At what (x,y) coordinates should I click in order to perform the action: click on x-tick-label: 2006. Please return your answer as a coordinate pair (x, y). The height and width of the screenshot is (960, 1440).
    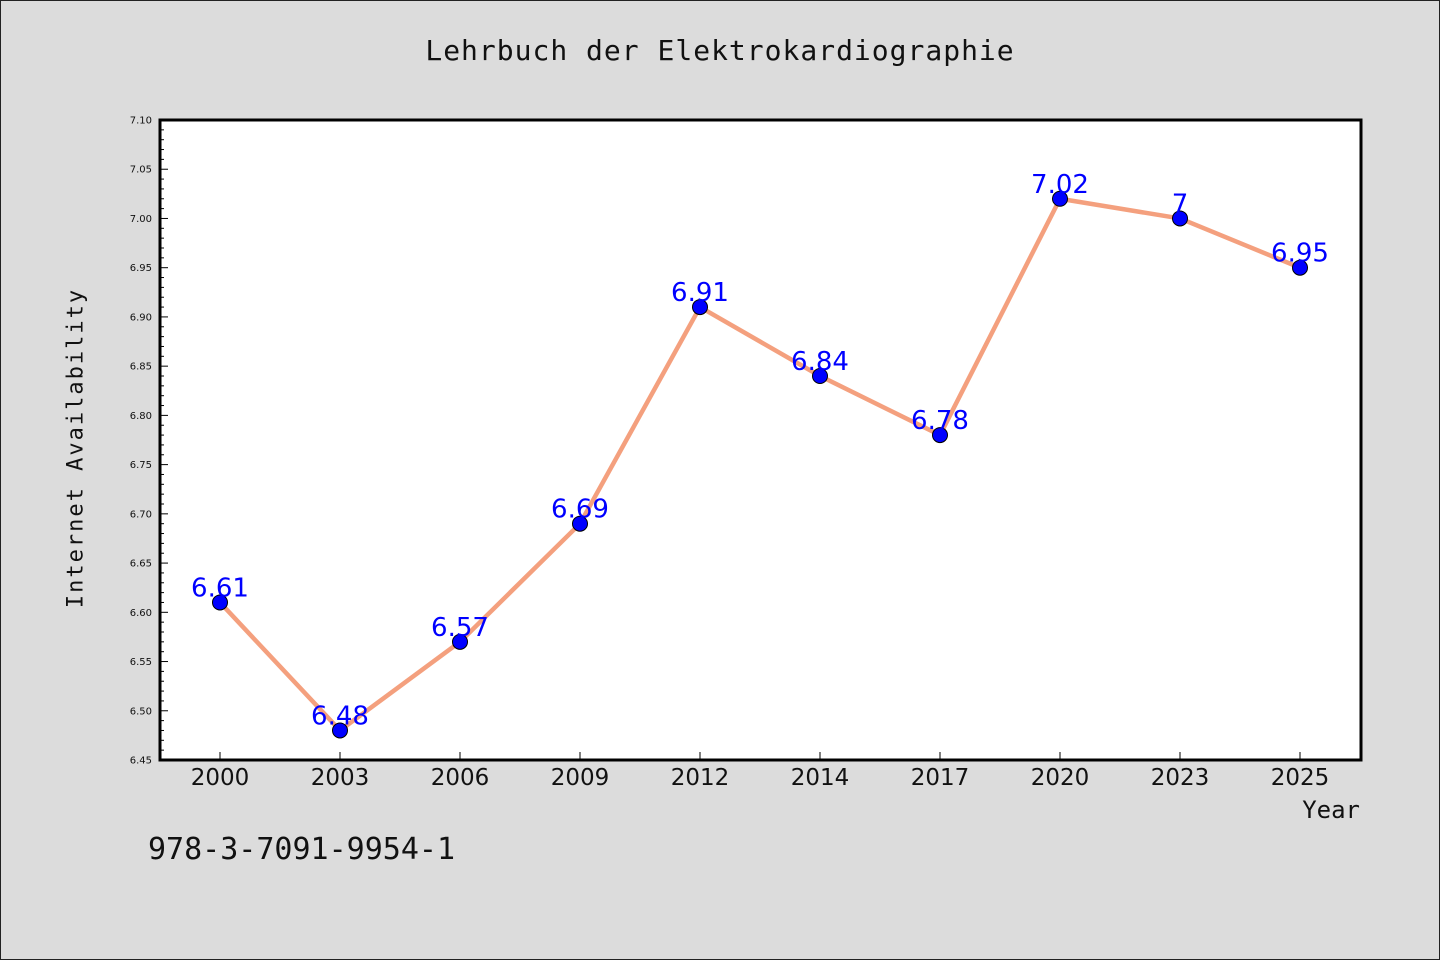
    Looking at the image, I should click on (460, 778).